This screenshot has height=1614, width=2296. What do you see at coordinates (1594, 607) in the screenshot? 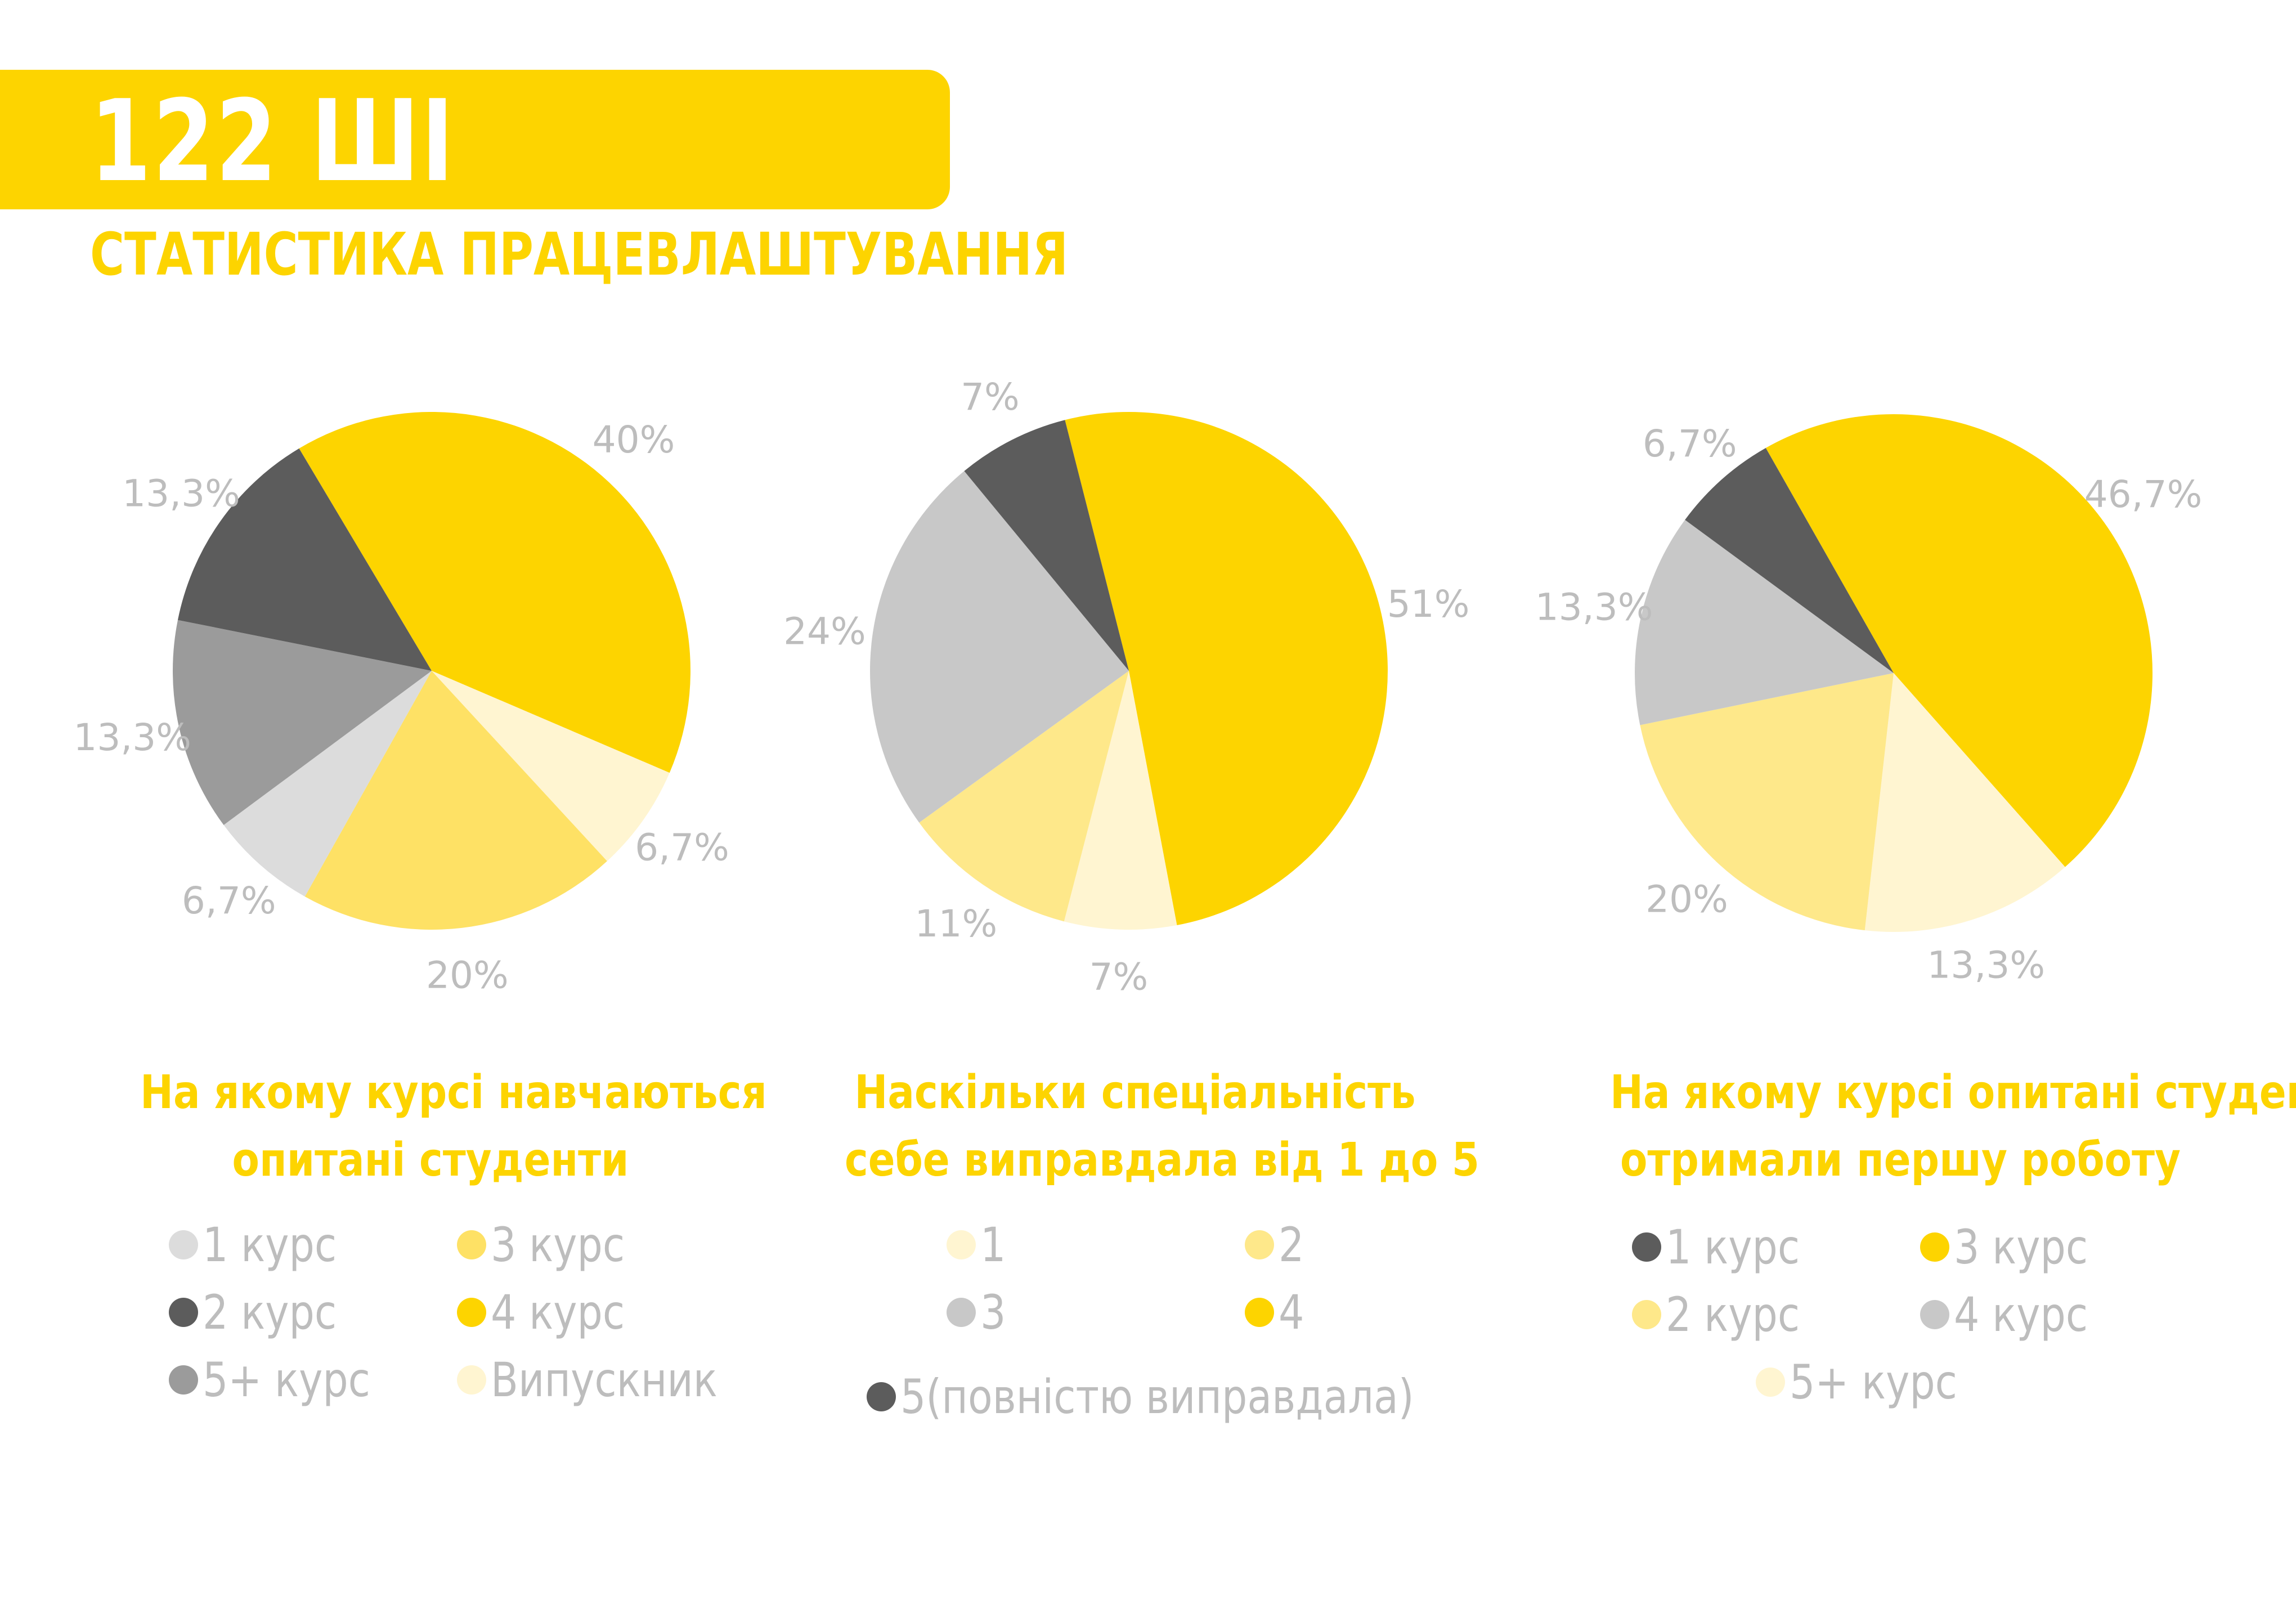
I see `chart-3-slice-4-label: 13,3%` at bounding box center [1594, 607].